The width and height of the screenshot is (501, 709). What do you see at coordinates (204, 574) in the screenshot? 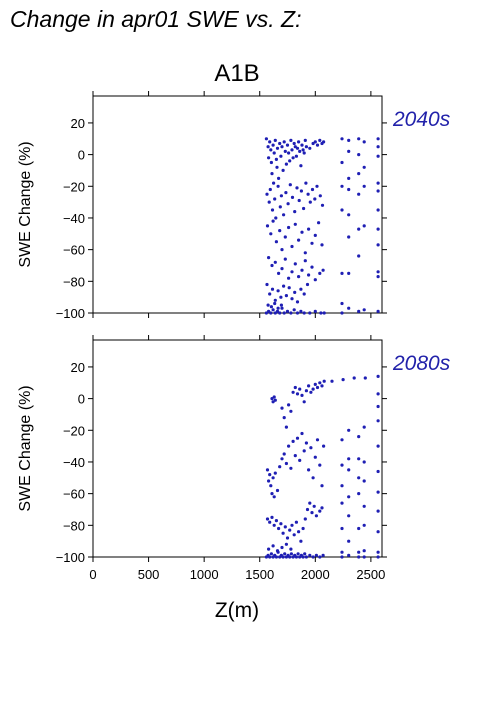
I see `x-tick-label: 1000` at bounding box center [204, 574].